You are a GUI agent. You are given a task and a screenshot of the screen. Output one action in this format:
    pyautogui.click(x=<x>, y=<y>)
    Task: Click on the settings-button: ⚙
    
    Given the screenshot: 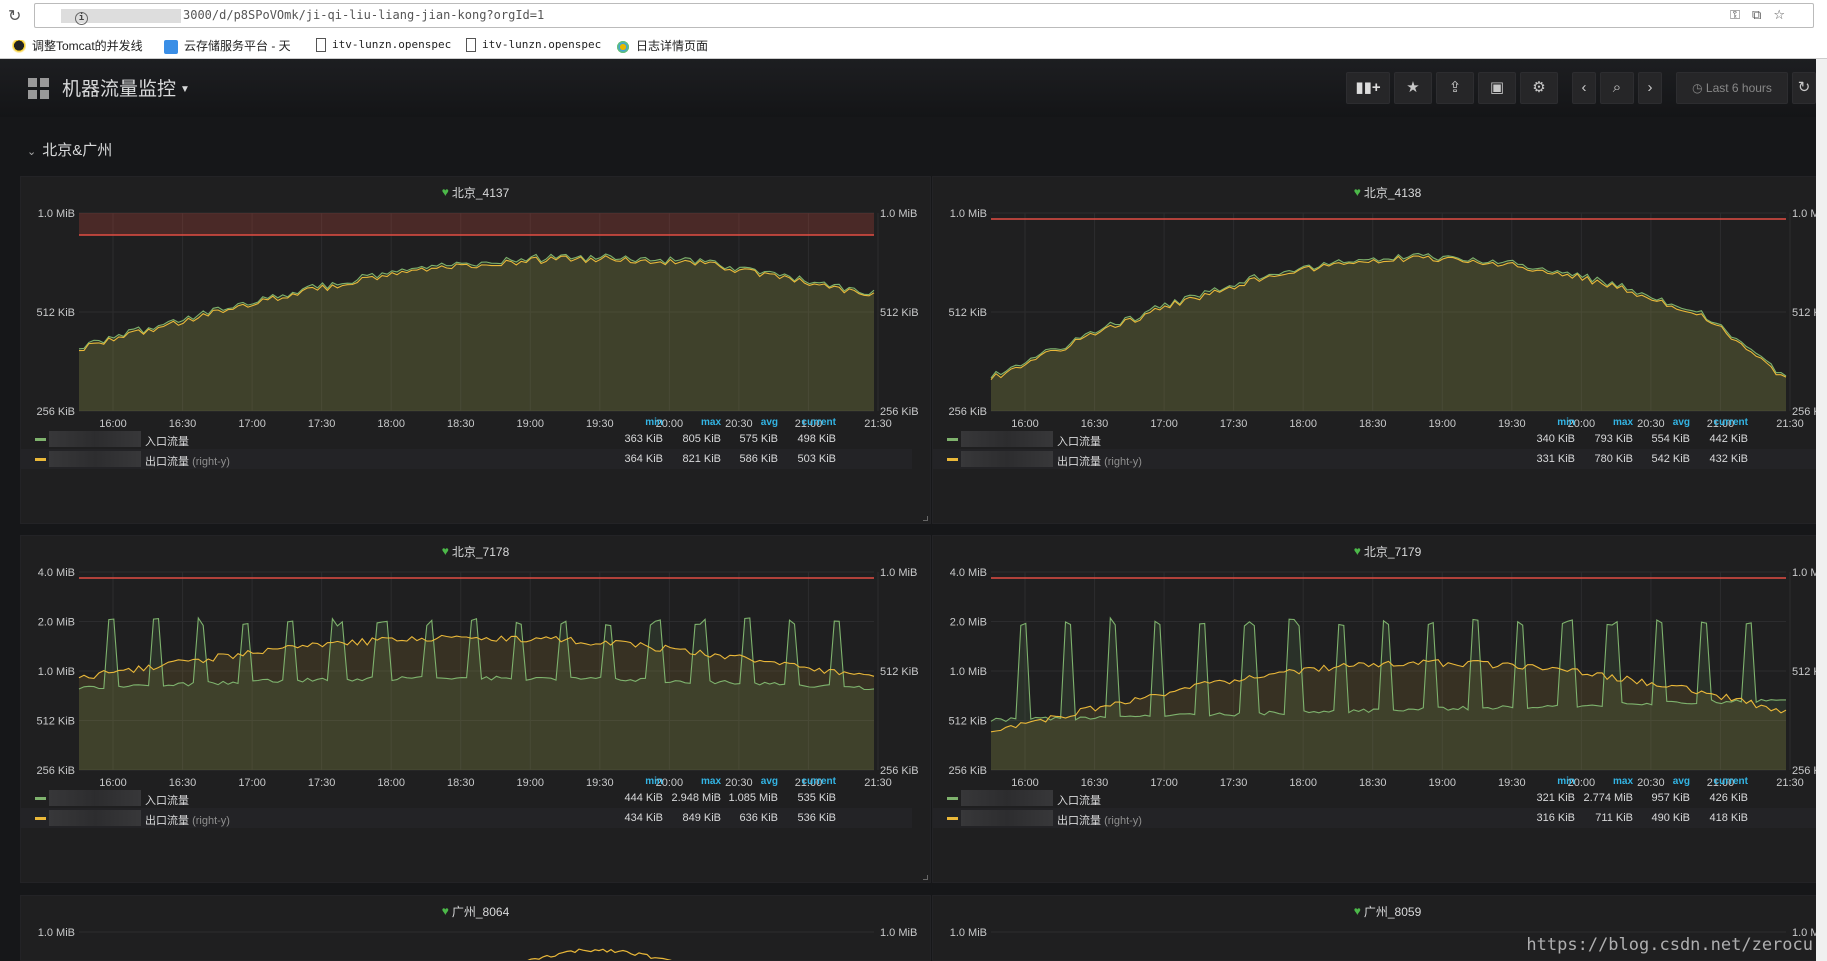 What is the action you would take?
    pyautogui.click(x=1539, y=88)
    